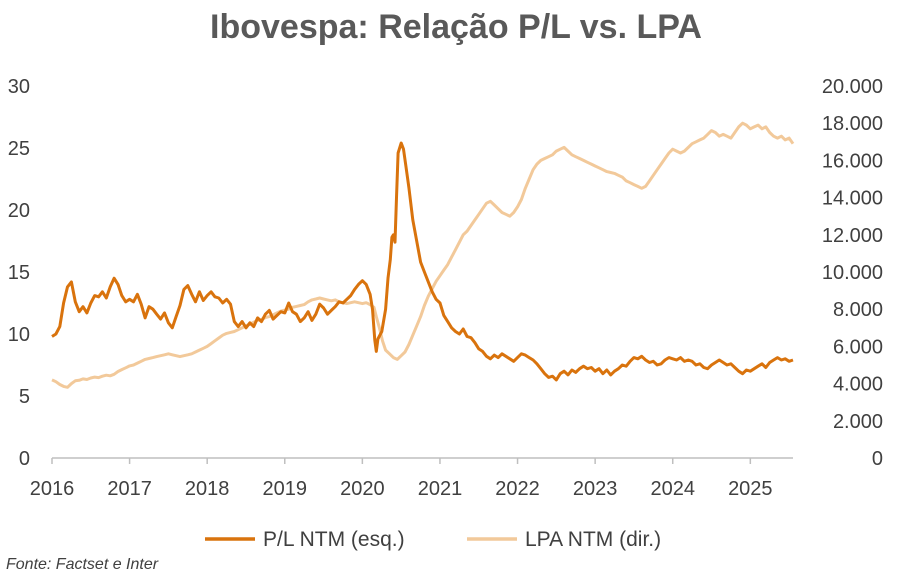  Describe the element at coordinates (750, 489) in the screenshot. I see `x-tick-label: 2025` at that location.